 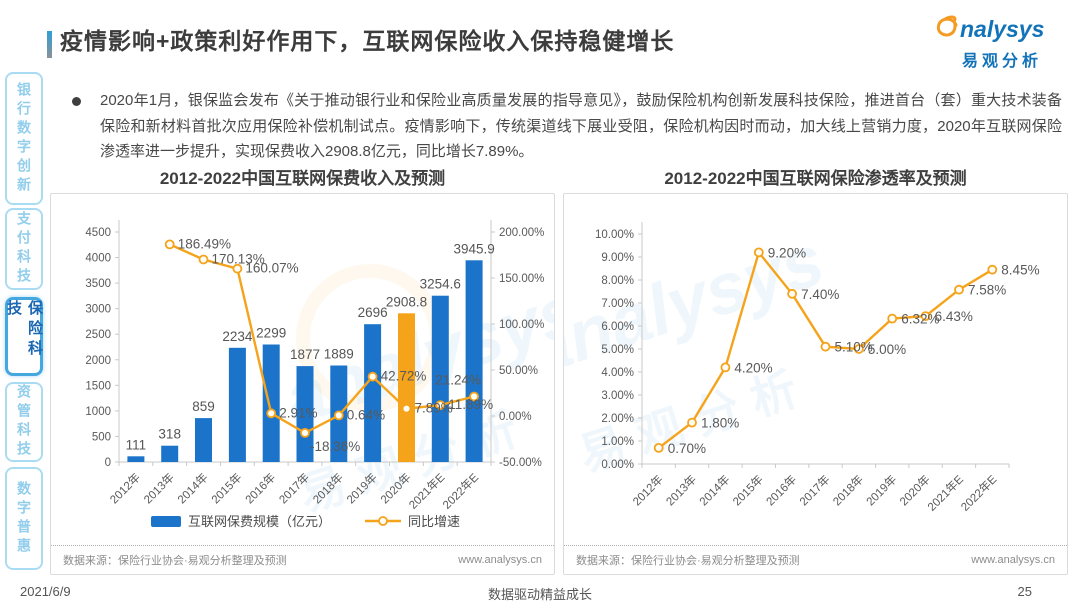 What do you see at coordinates (24, 336) in the screenshot?
I see `sidebar-item-3: 保险科技` at bounding box center [24, 336].